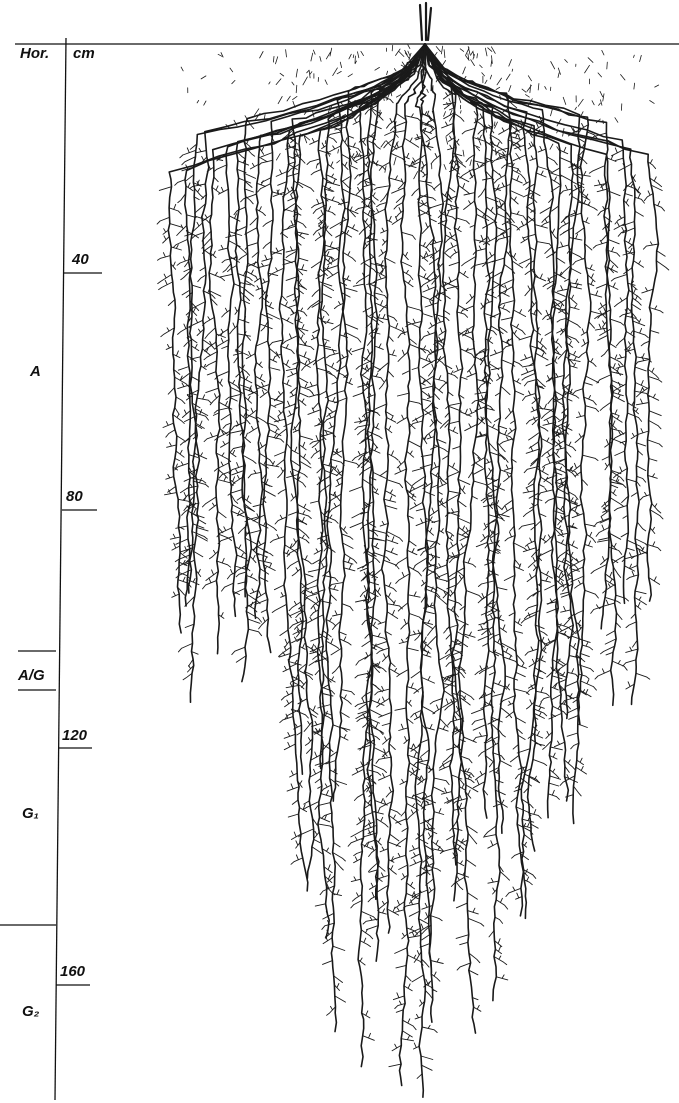  Describe the element at coordinates (75, 735) in the screenshot. I see `depth-label: 120` at that location.